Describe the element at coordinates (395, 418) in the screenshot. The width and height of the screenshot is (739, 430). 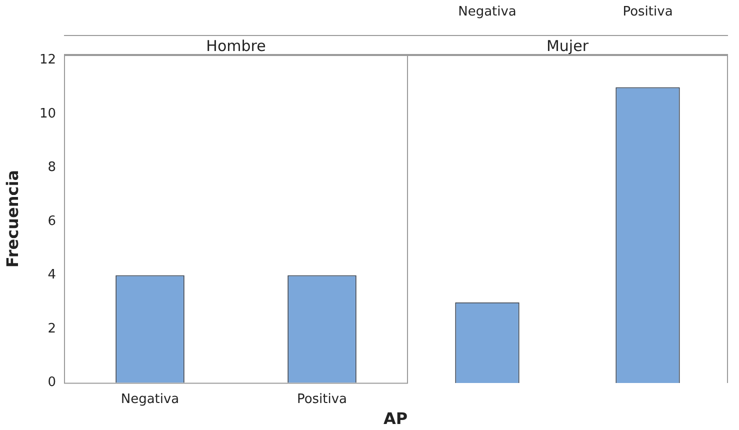
I see `x-axis-title: AP` at that location.